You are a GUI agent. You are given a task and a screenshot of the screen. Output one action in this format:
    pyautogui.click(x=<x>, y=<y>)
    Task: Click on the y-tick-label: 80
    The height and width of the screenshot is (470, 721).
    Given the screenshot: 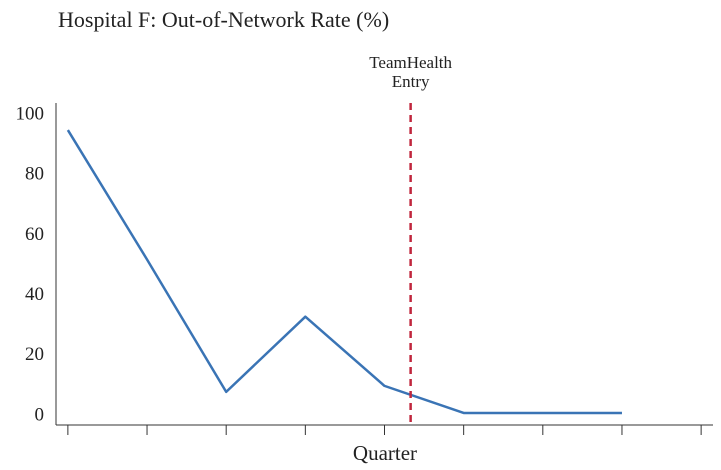 What is the action you would take?
    pyautogui.click(x=34, y=174)
    